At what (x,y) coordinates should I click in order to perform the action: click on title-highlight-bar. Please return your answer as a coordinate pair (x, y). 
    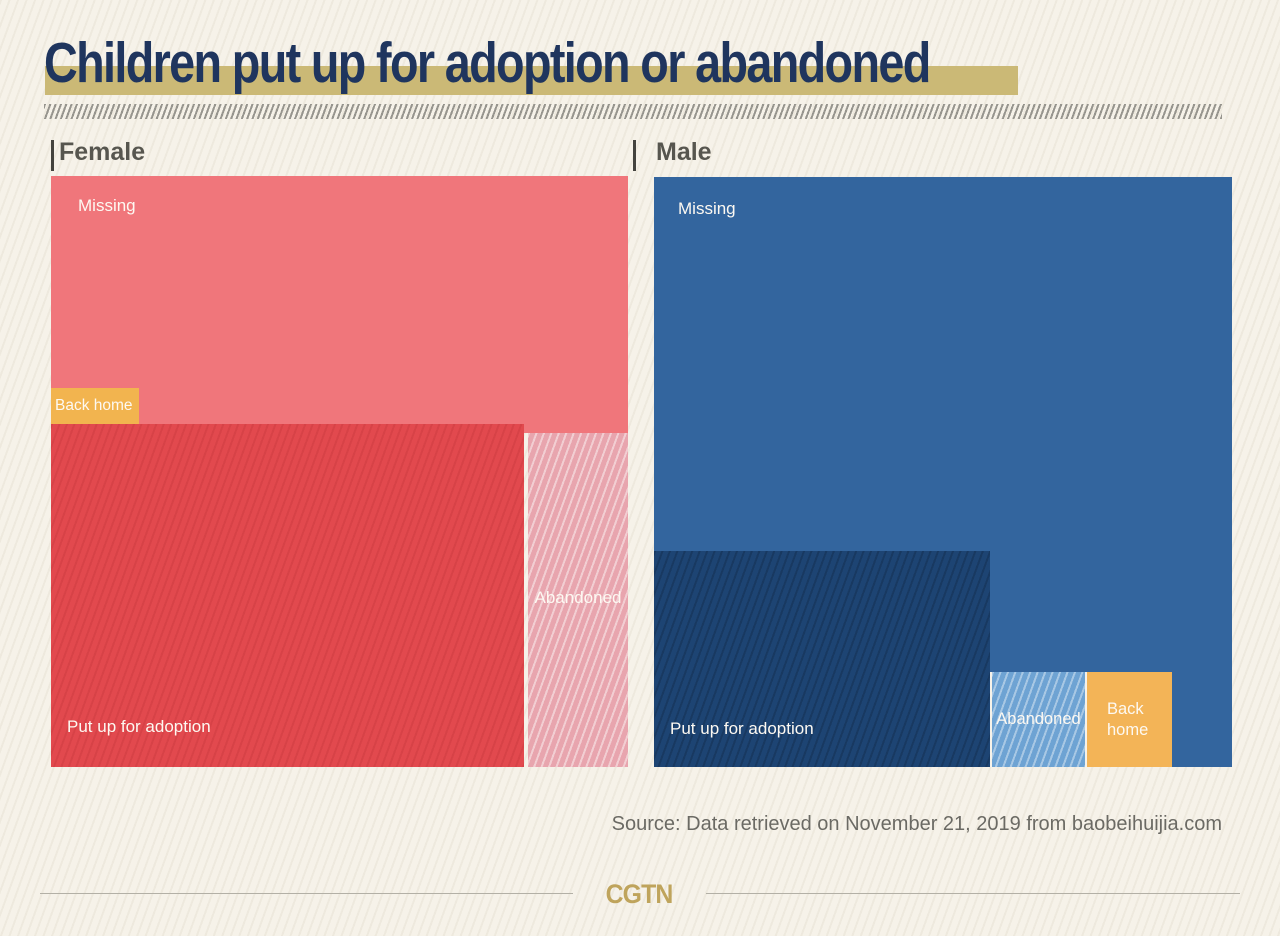
    Looking at the image, I should click on (531, 80).